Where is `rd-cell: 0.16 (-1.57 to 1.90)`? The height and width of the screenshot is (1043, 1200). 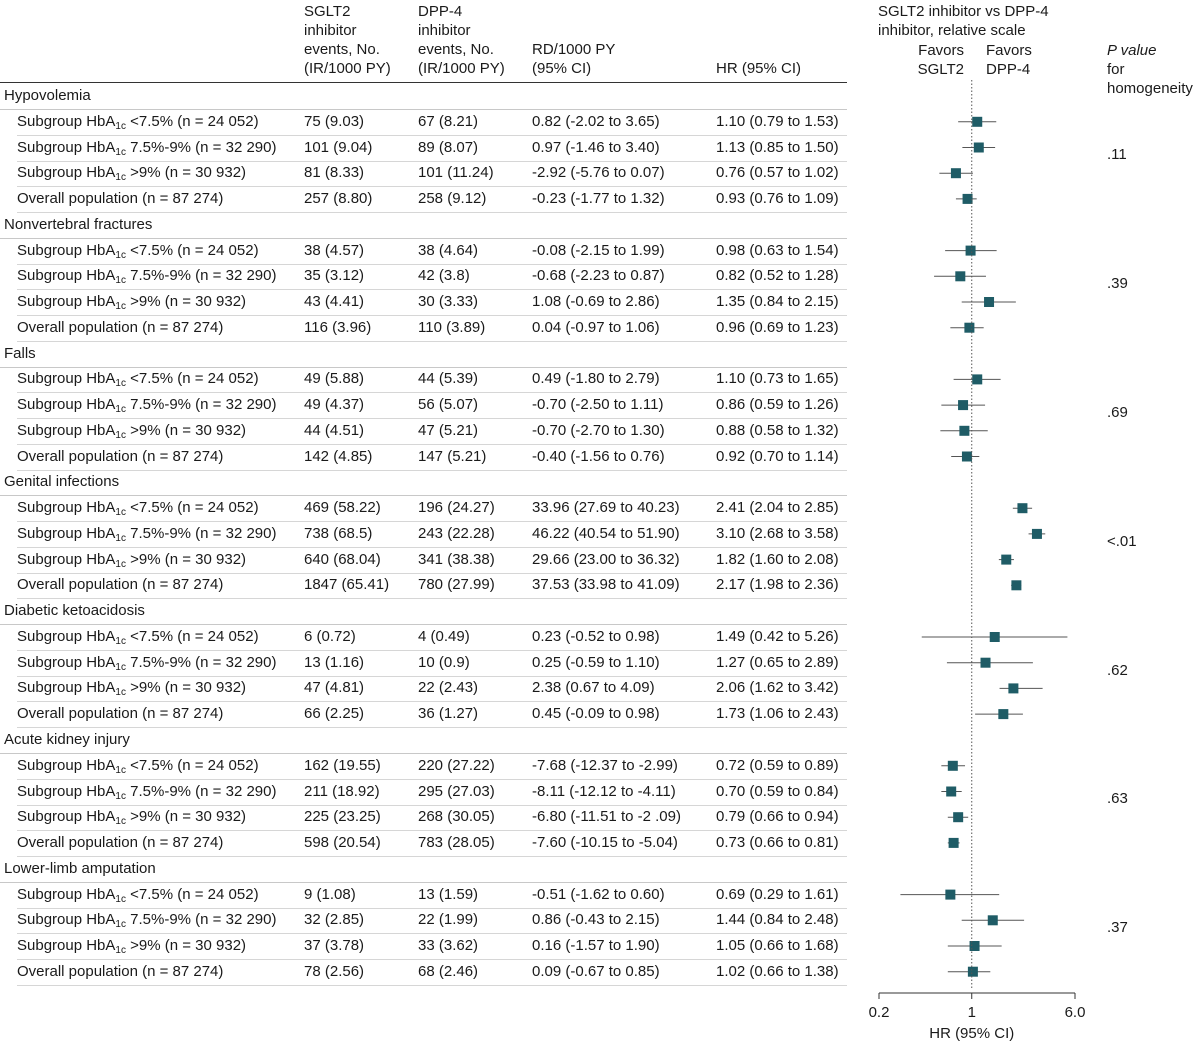 rd-cell: 0.16 (-1.57 to 1.90) is located at coordinates (596, 945).